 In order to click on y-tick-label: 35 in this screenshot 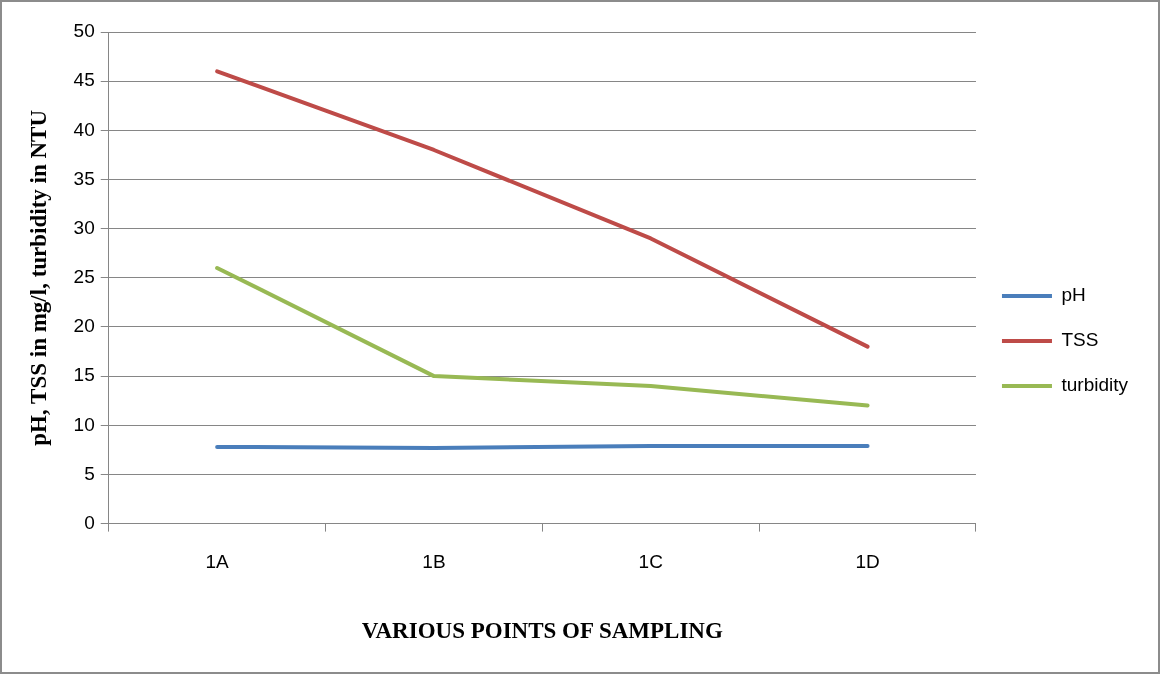, I will do `click(84, 178)`.